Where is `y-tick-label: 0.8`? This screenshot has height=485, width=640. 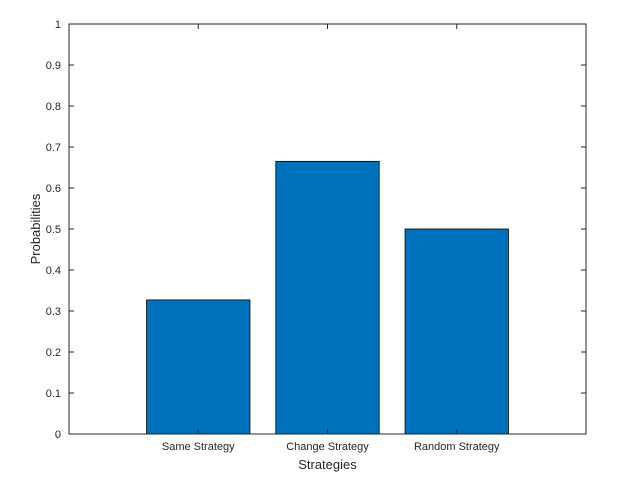 y-tick-label: 0.8 is located at coordinates (53, 107).